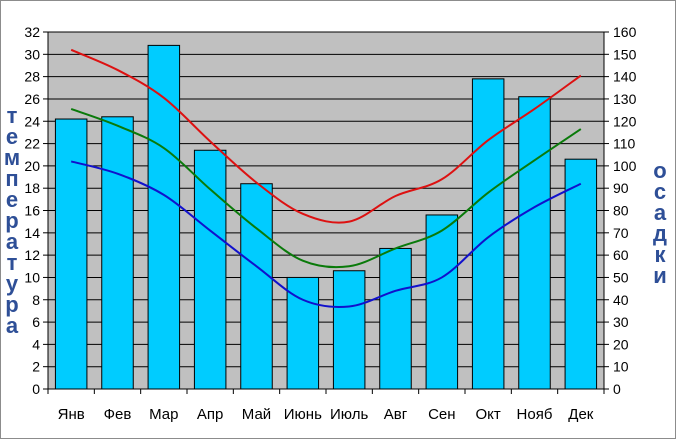  I want to click on x-tick-label: Нояб, so click(535, 414).